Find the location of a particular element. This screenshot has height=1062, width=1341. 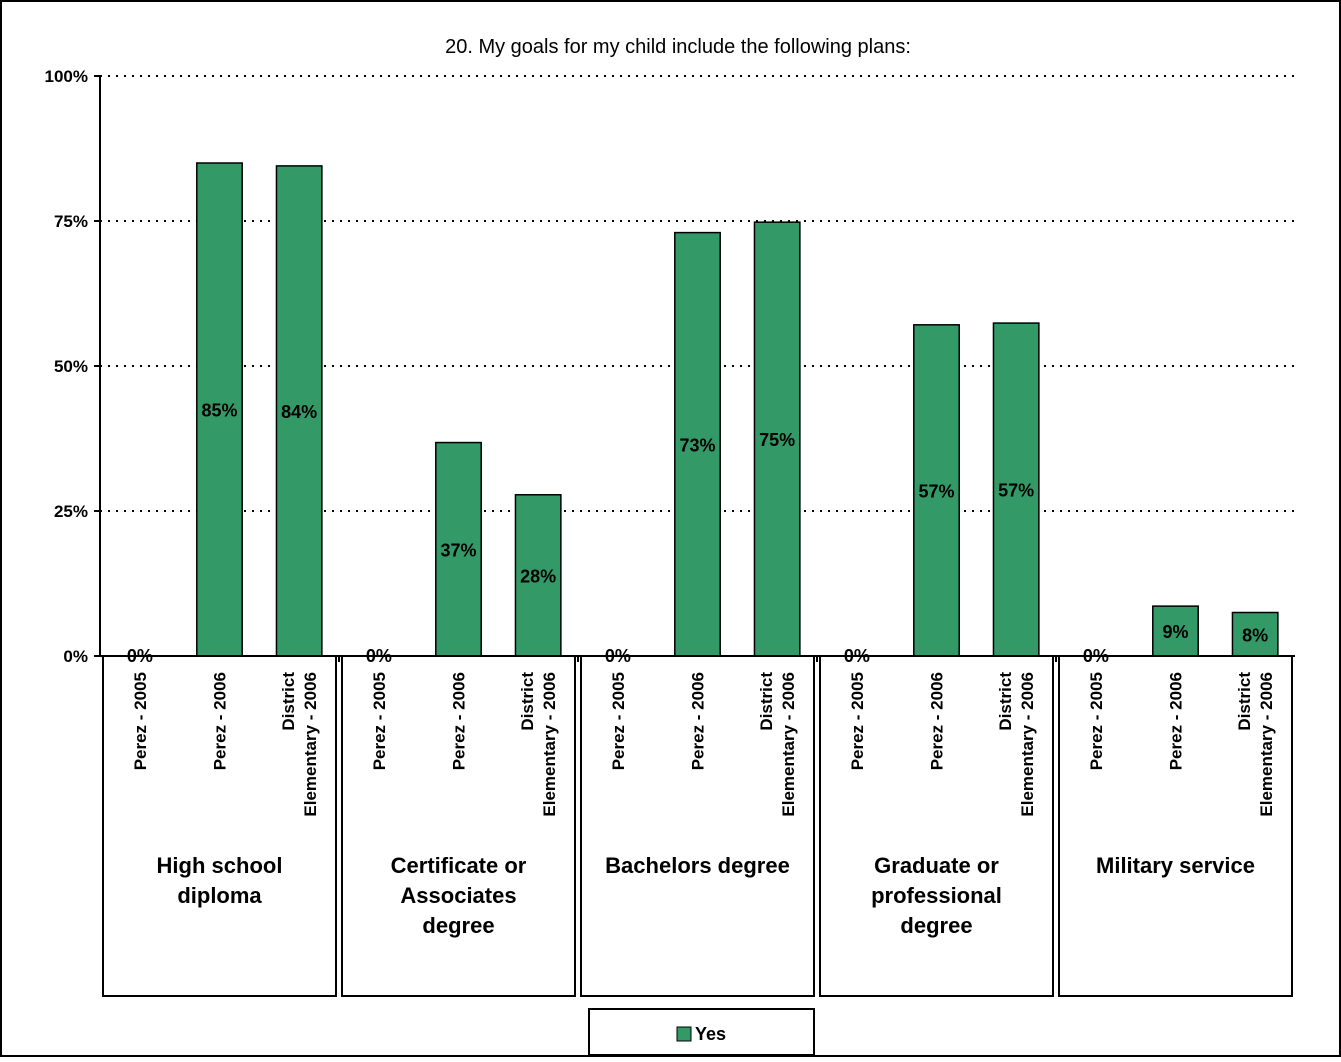

data-label: 9% is located at coordinates (1175, 632).